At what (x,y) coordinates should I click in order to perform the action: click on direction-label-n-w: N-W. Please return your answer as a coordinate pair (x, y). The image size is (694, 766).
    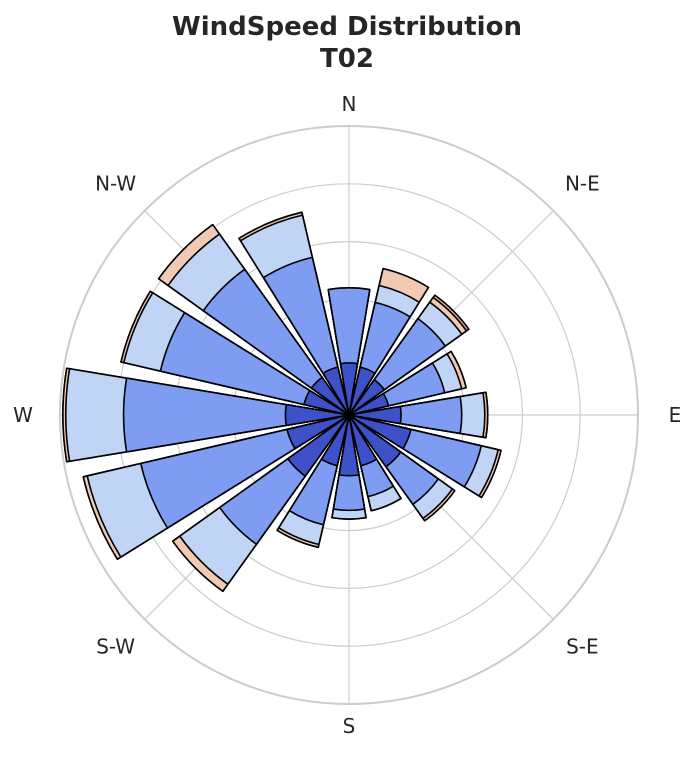
    Looking at the image, I should click on (115, 184).